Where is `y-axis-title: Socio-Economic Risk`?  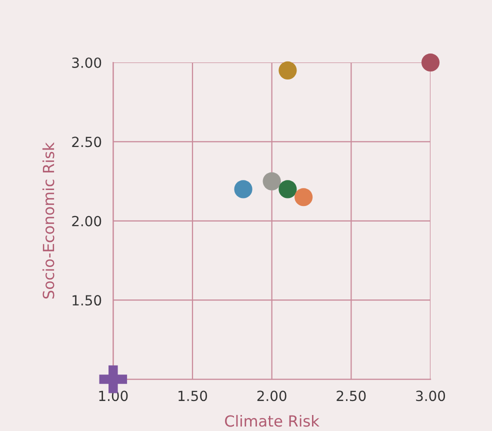 y-axis-title: Socio-Economic Risk is located at coordinates (48, 220).